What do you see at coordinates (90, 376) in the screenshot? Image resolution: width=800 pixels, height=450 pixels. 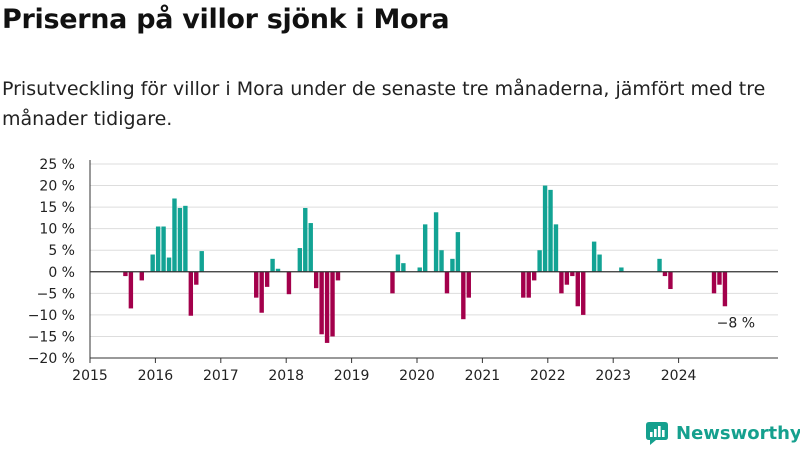 I see `x-tick-label: 2015` at bounding box center [90, 376].